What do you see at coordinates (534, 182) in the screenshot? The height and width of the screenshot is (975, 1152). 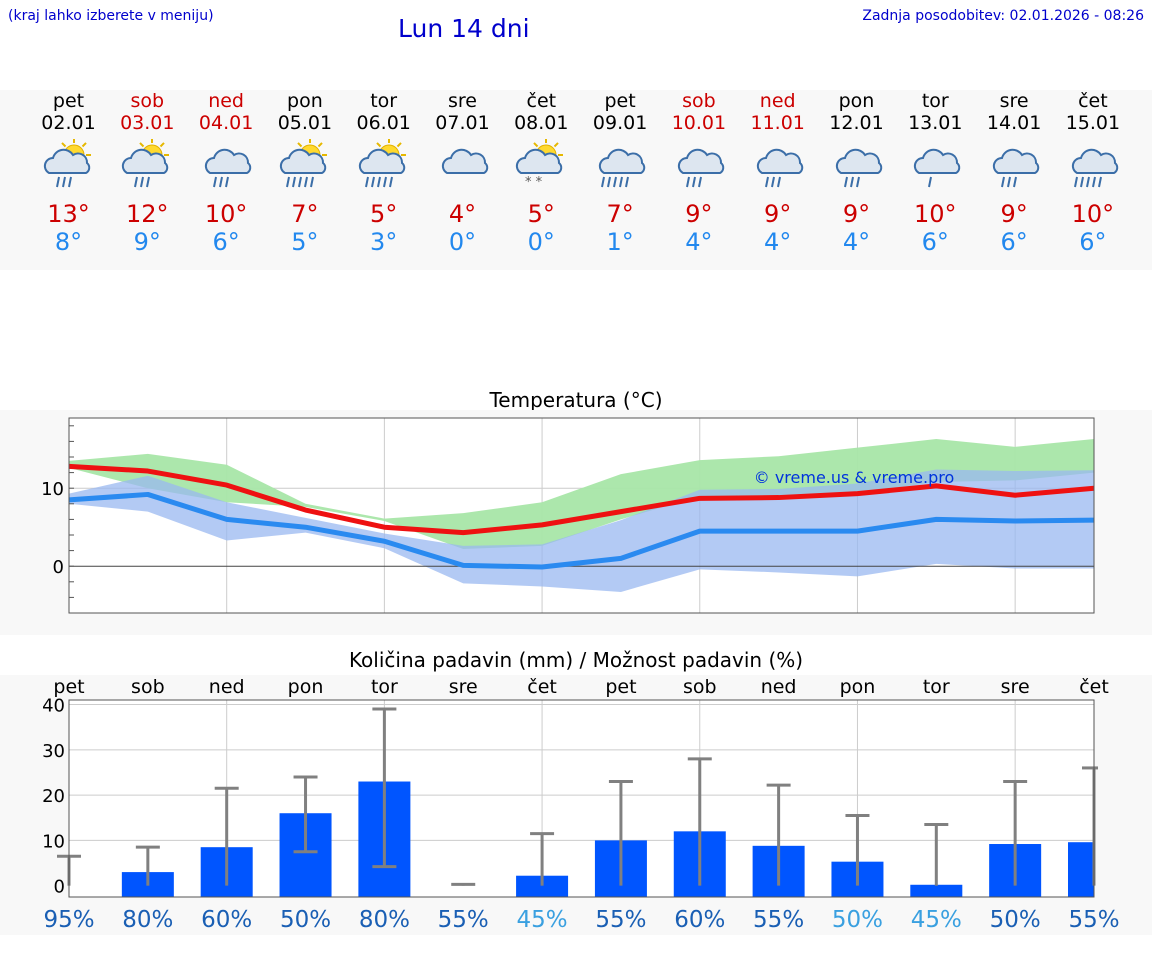 I see `snowflake: * *` at bounding box center [534, 182].